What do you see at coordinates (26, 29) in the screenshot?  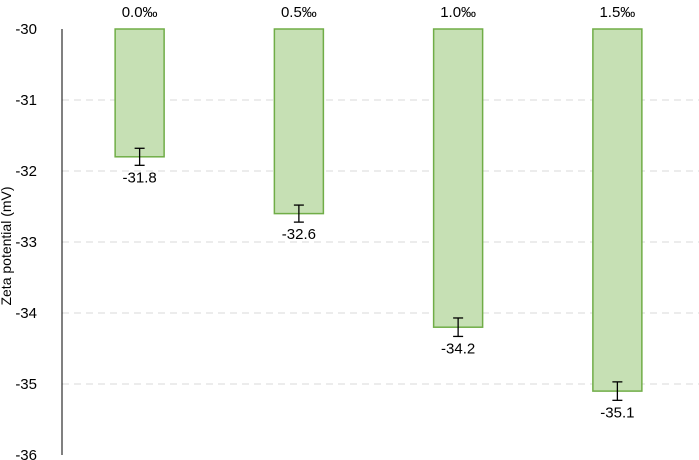 I see `y-tick-label: -30` at bounding box center [26, 29].